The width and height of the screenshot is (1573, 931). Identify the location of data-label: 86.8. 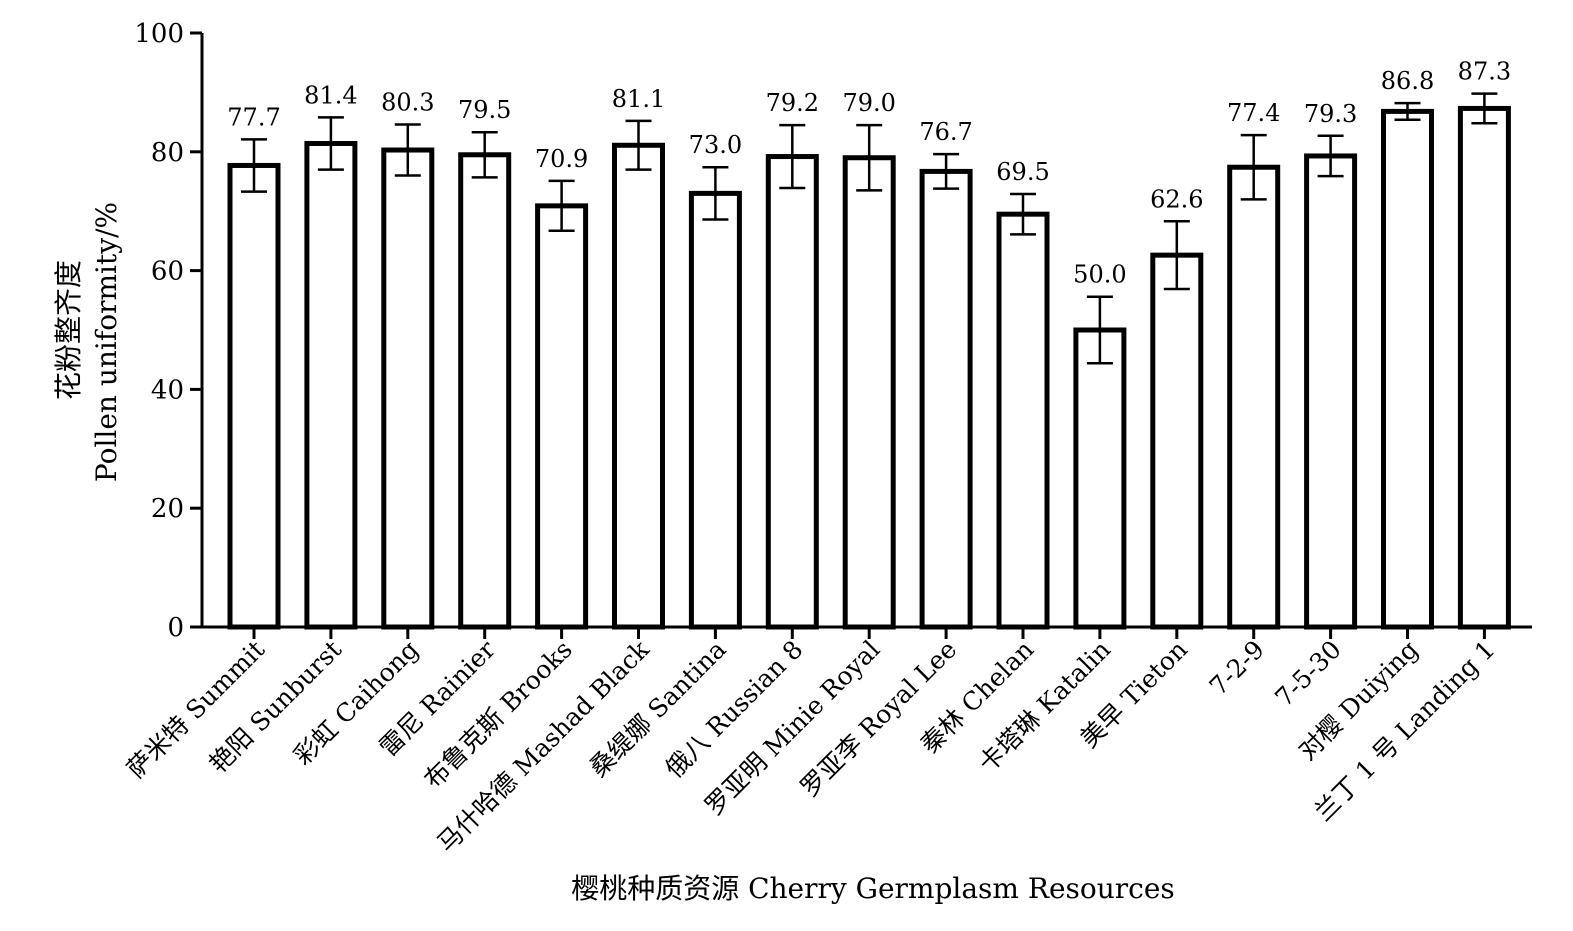
(1407, 81).